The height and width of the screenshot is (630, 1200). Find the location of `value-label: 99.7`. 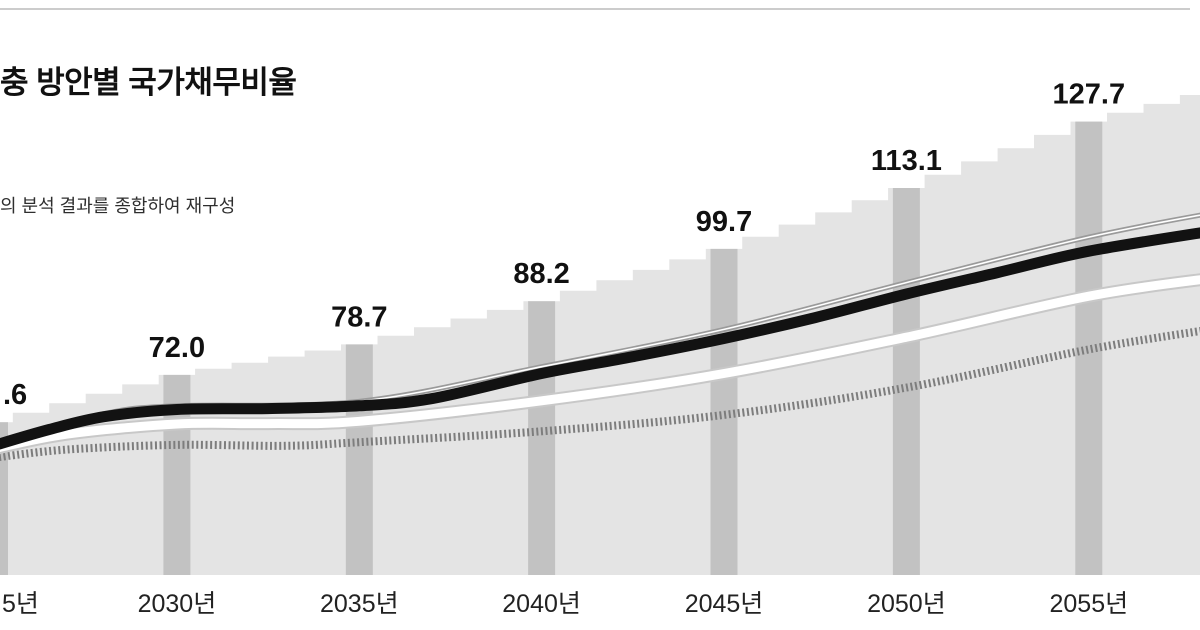

value-label: 99.7 is located at coordinates (724, 222).